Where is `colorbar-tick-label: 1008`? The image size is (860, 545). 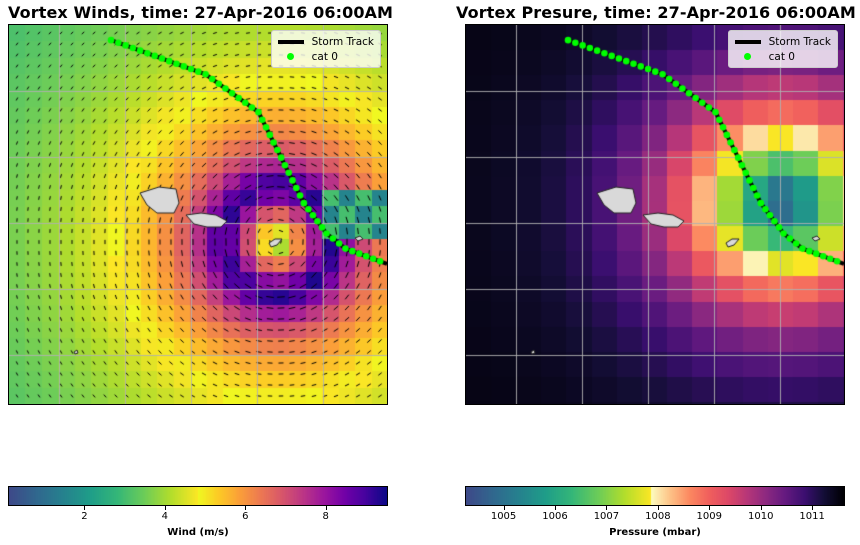
colorbar-tick-label: 1008 is located at coordinates (658, 516).